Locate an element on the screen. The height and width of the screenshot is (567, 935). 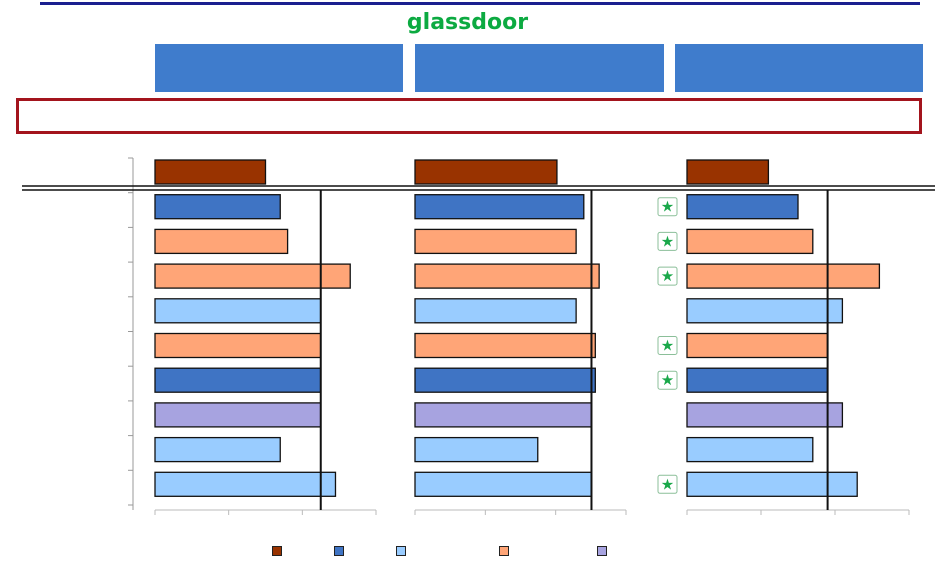
highlight-box is located at coordinates (469, 116).